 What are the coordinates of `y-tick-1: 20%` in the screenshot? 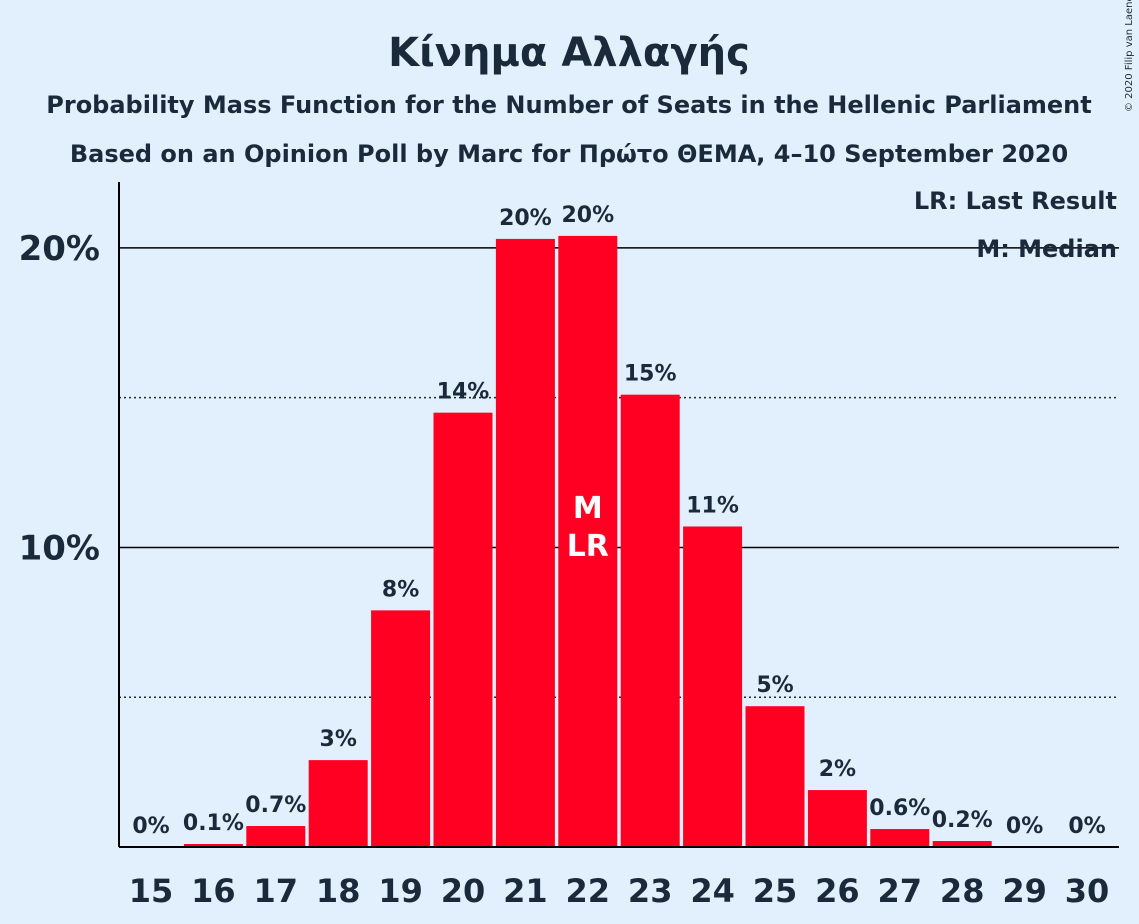 It's located at (59, 249).